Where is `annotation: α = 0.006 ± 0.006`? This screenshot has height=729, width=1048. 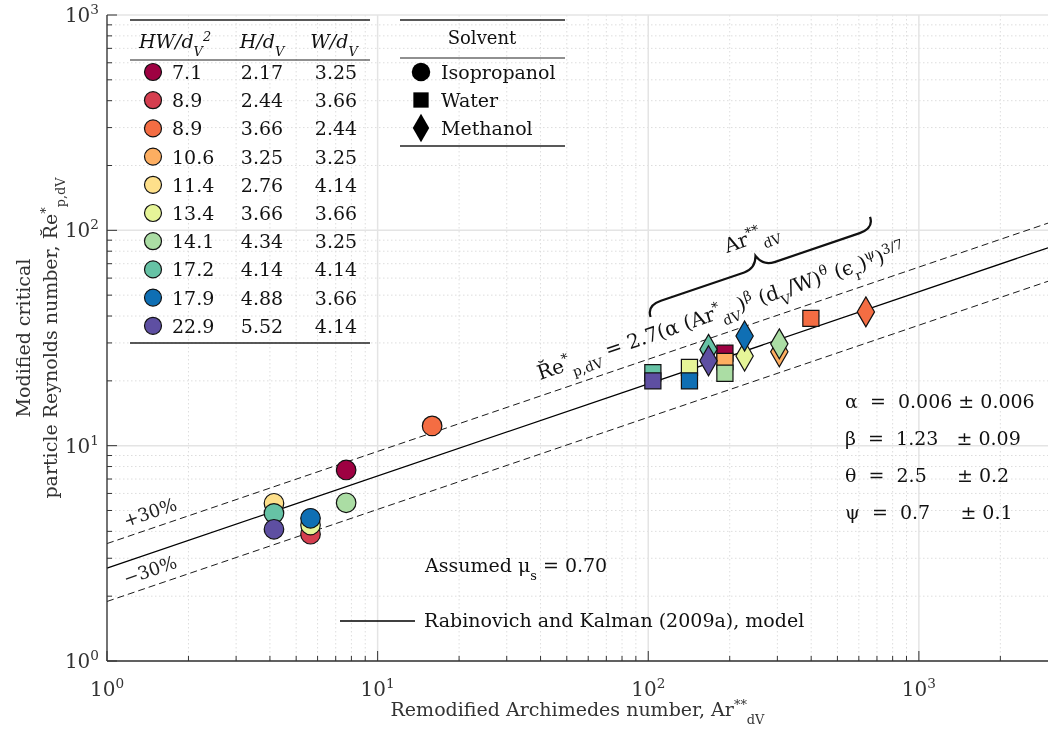
annotation: α = 0.006 ± 0.006 is located at coordinates (940, 401).